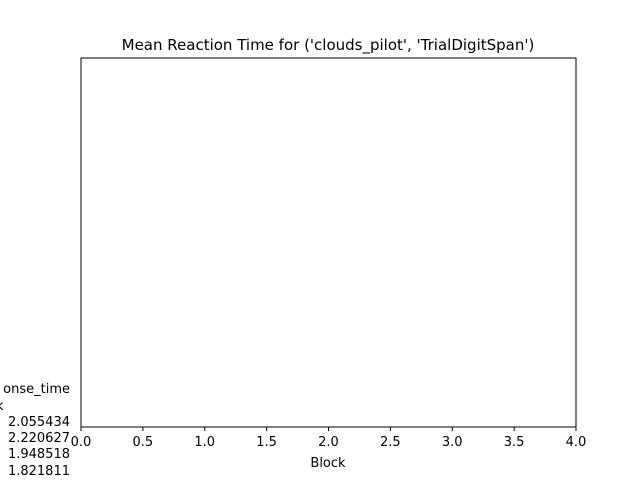 The image size is (640, 484). Describe the element at coordinates (514, 442) in the screenshot. I see `x-tick-label: 3.5` at that location.